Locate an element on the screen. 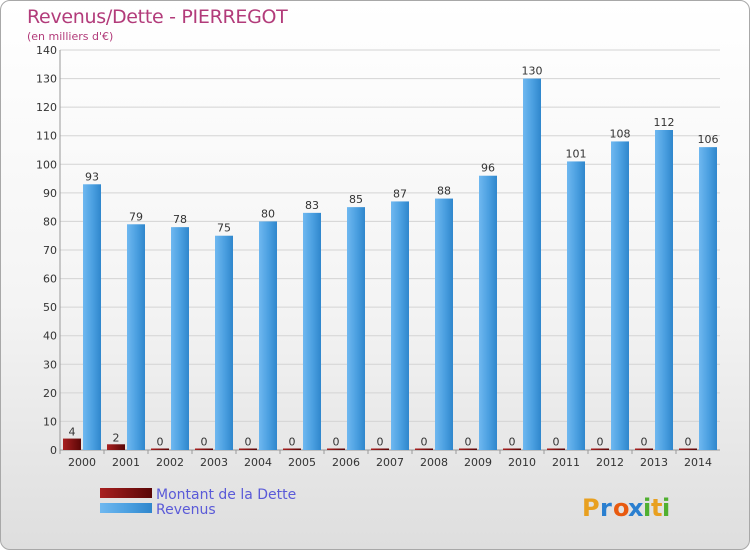 Image resolution: width=750 pixels, height=550 pixels. y-tick-label: 110 is located at coordinates (46, 136).